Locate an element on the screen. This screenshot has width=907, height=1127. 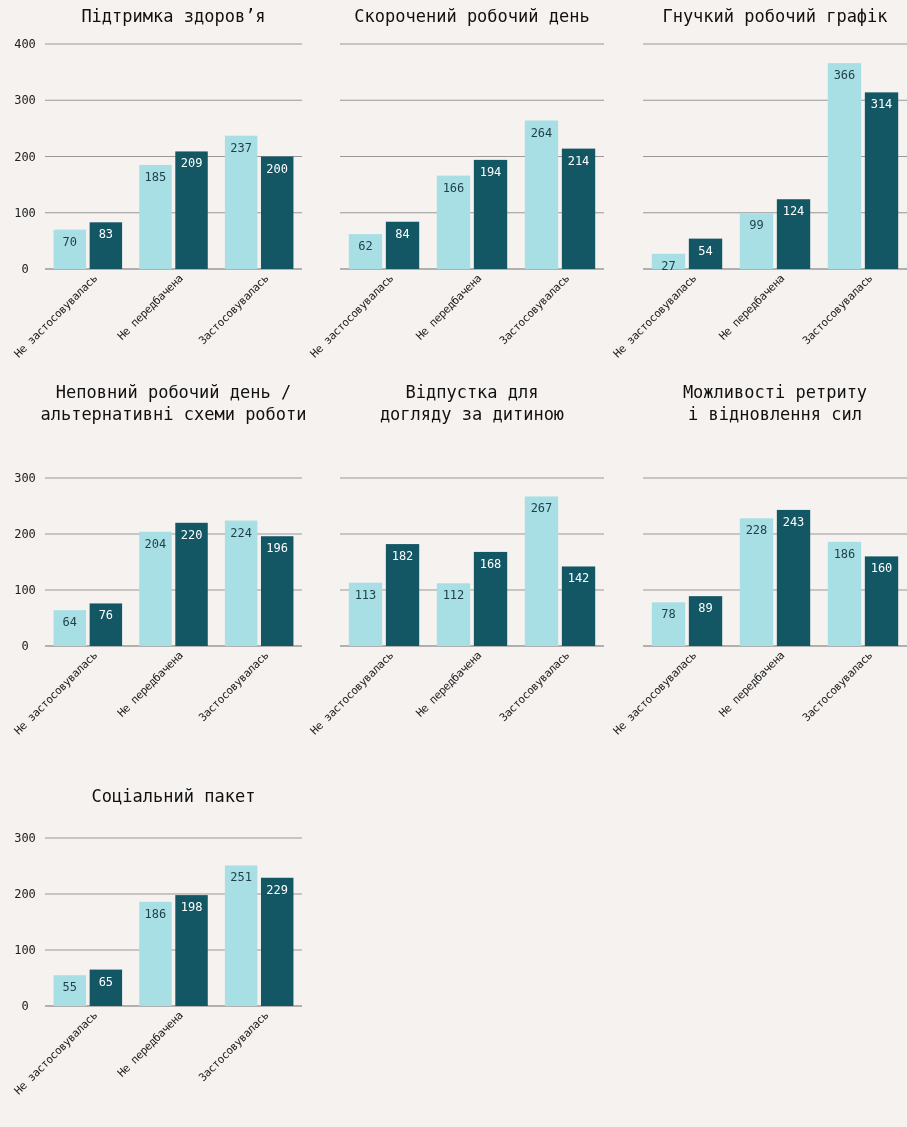
chart-title: Соціальний пакет is located at coordinates (173, 796).